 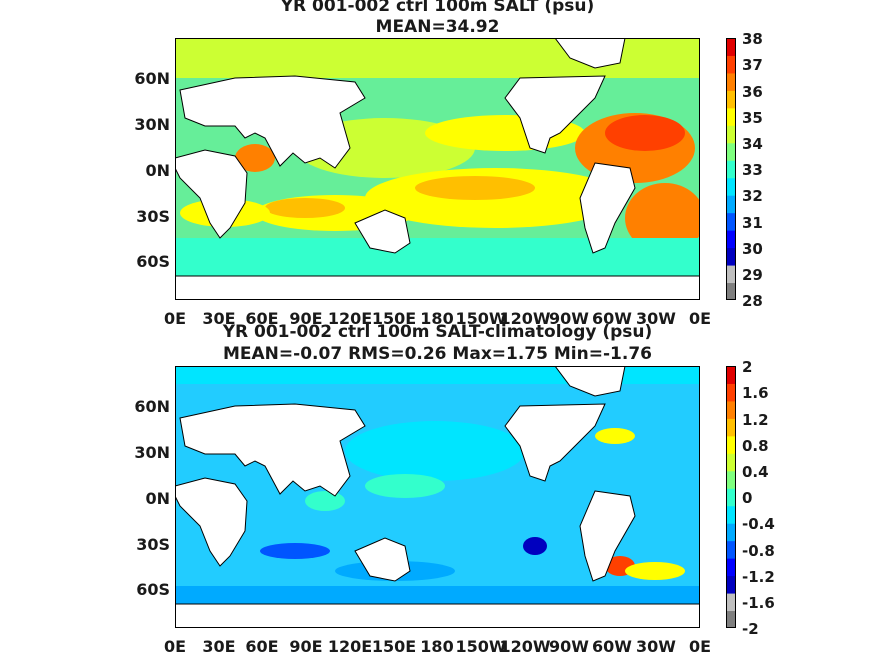 I want to click on bottom-lon-label: 90W, so click(x=569, y=646).